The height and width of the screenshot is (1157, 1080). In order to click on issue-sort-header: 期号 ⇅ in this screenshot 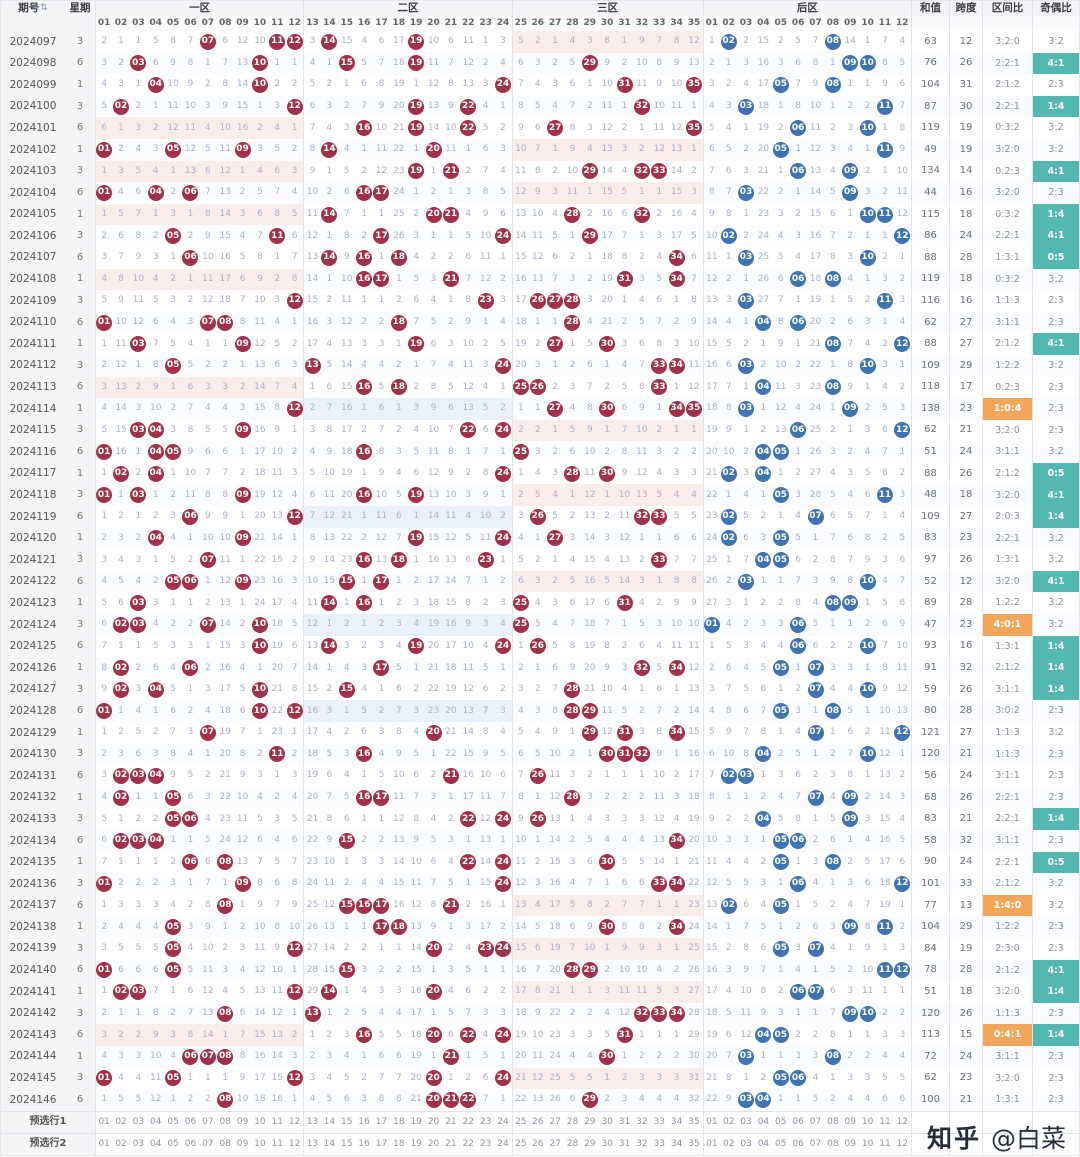, I will do `click(33, 8)`.